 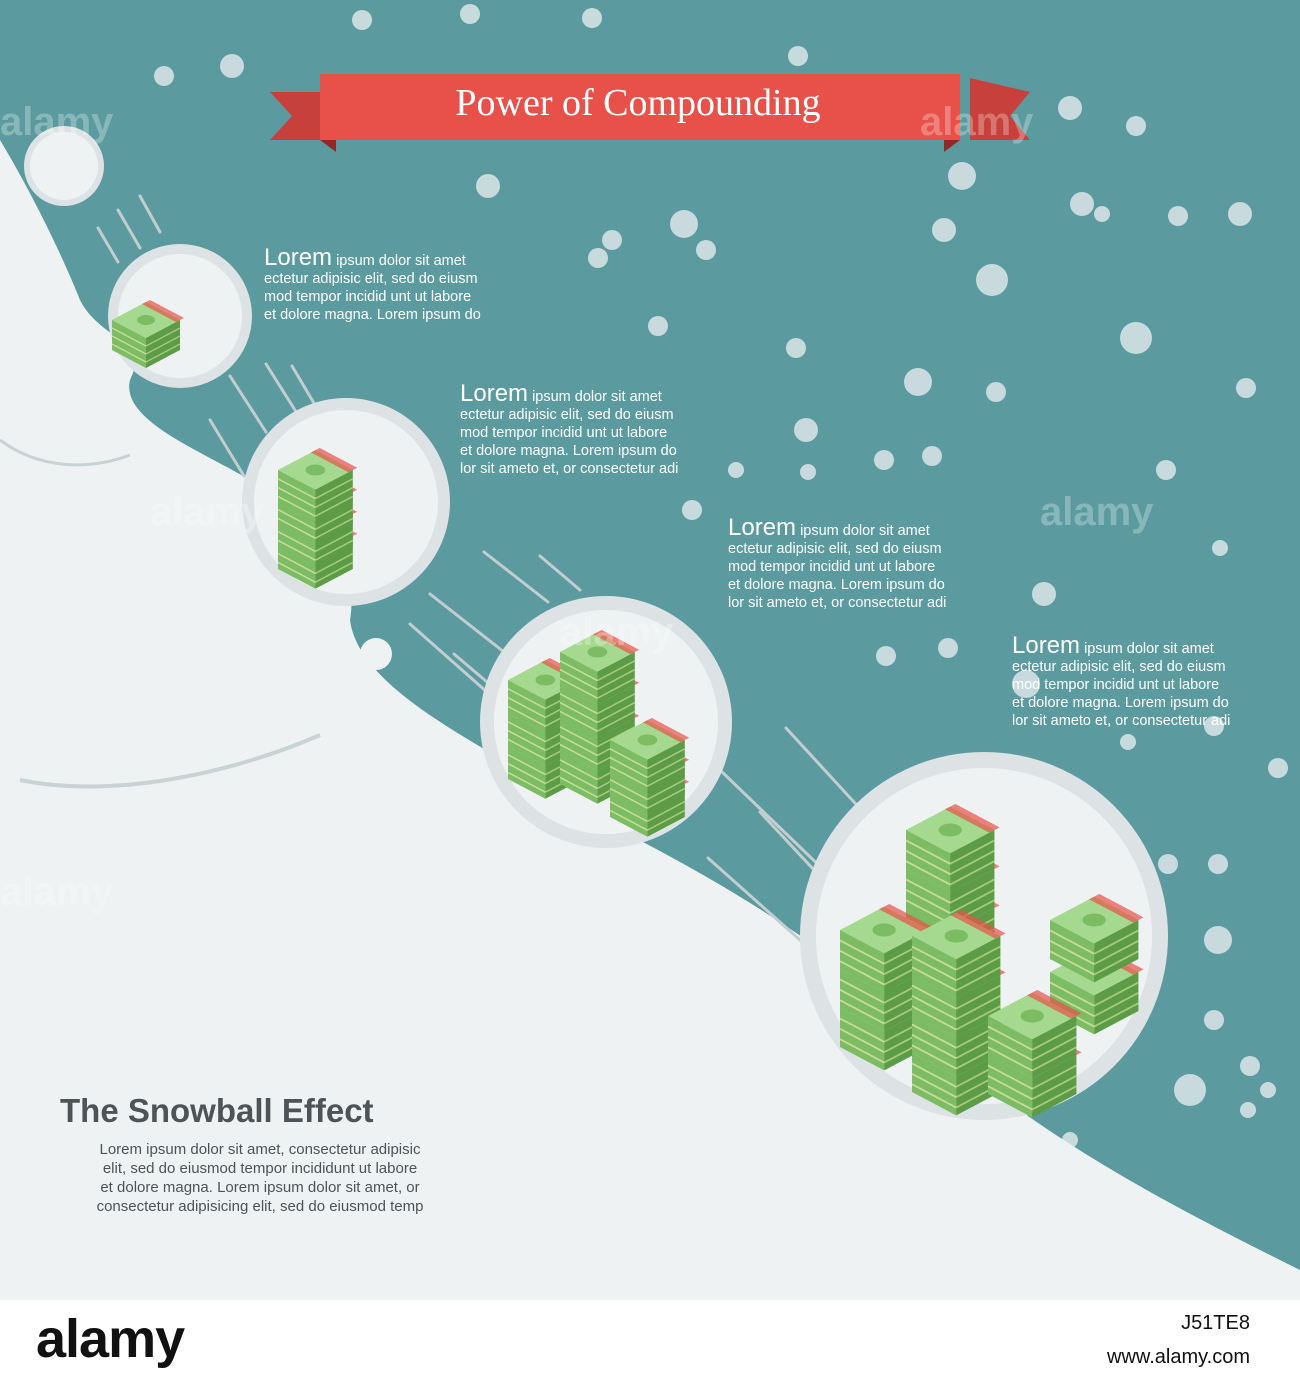 What do you see at coordinates (217, 1110) in the screenshot?
I see `snowball-effect-title: The Snowball Effect` at bounding box center [217, 1110].